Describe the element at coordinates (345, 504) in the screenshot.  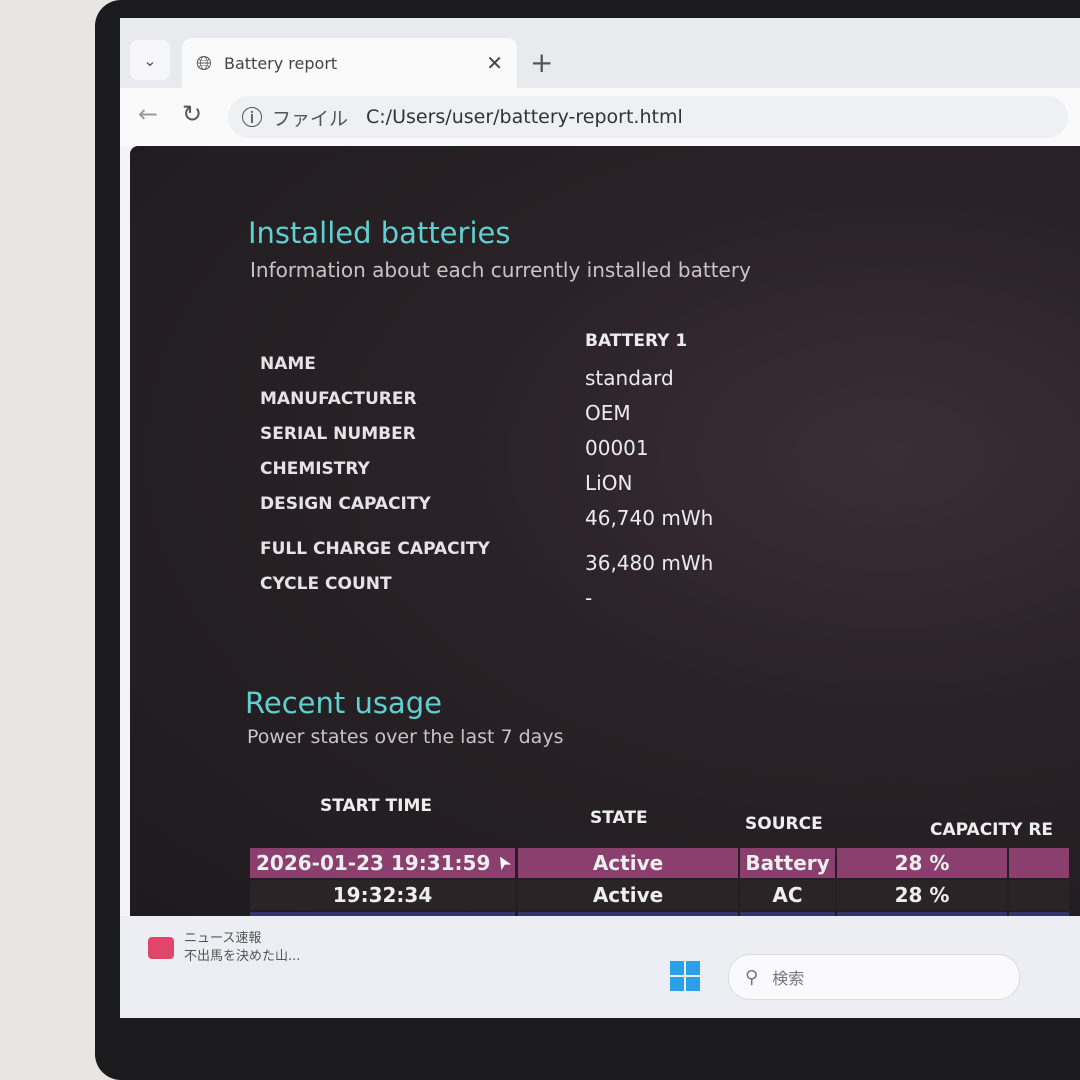
I see `spec-label: DESIGN CAPACITY` at that location.